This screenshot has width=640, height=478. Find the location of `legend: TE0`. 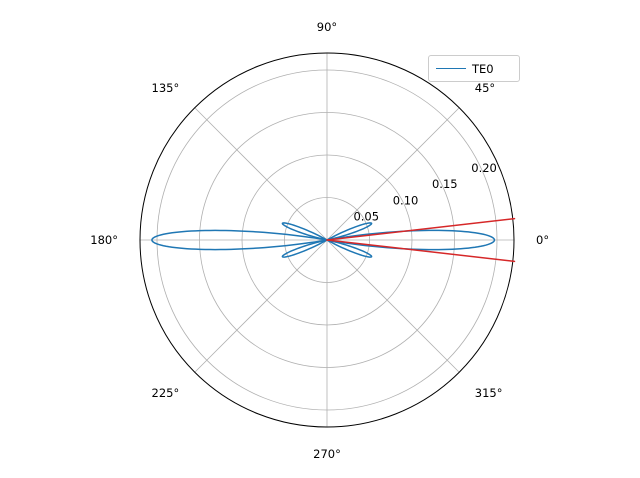

legend: TE0 is located at coordinates (474, 68).